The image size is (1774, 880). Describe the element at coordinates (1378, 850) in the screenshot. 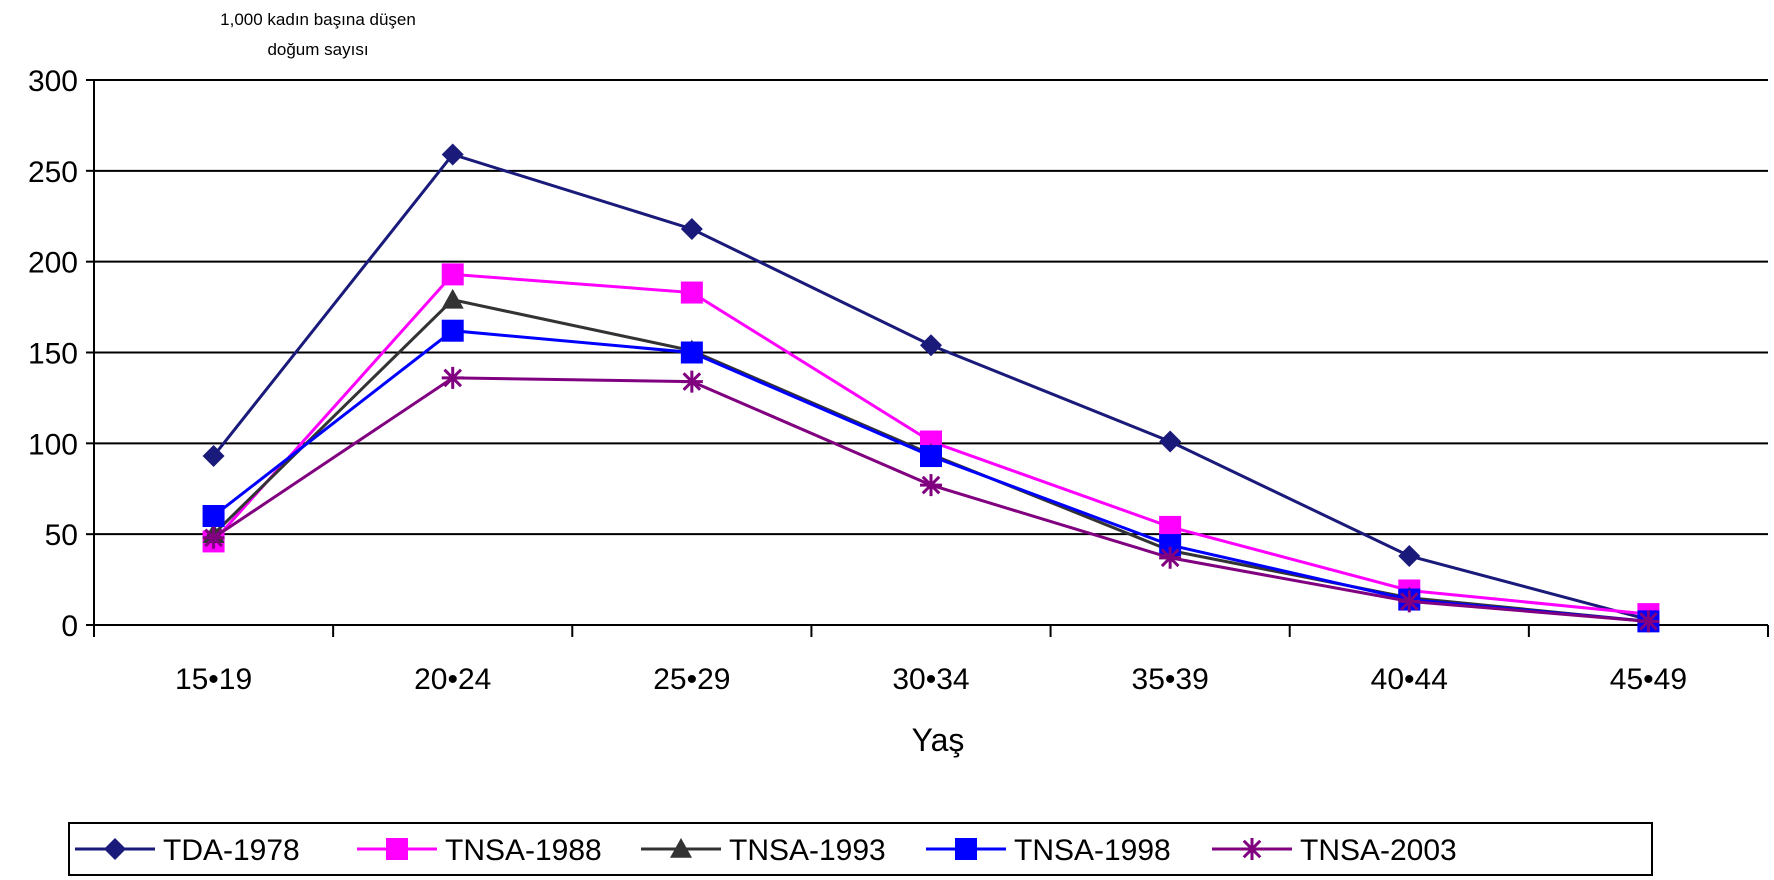

I see `legend-label: TNSA-2003` at that location.